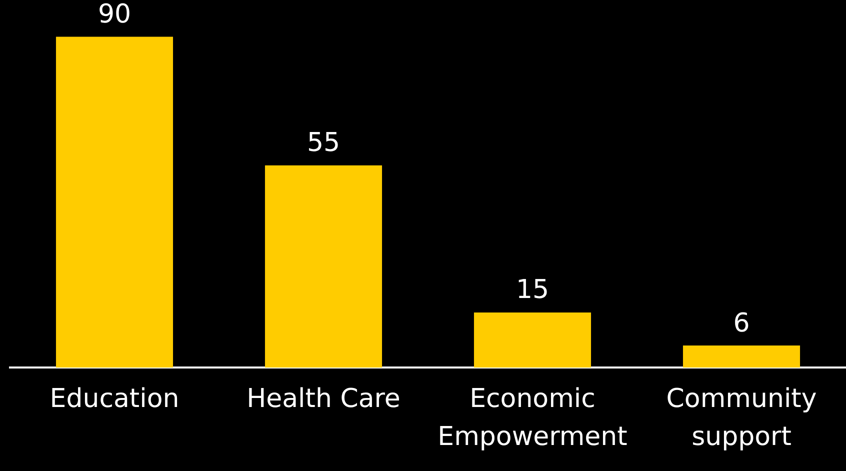 The height and width of the screenshot is (471, 846). I want to click on x-tick-label: Education, so click(115, 399).